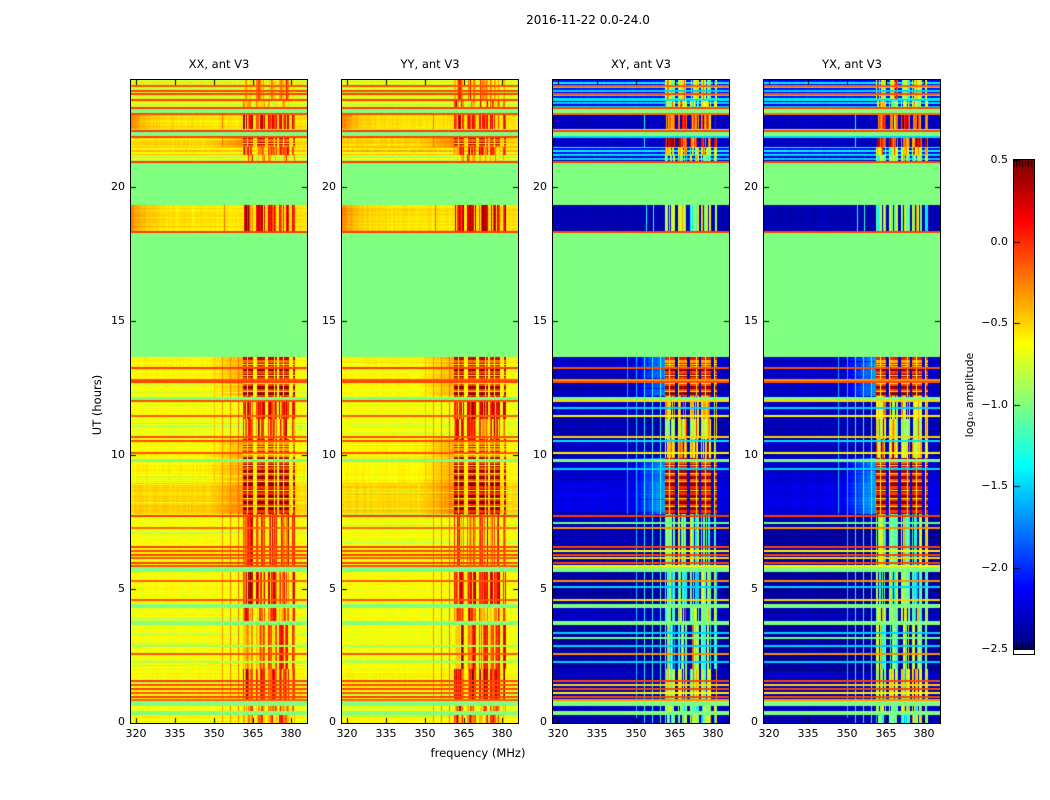  I want to click on colorbar-tick-label: −0.5, so click(994, 322).